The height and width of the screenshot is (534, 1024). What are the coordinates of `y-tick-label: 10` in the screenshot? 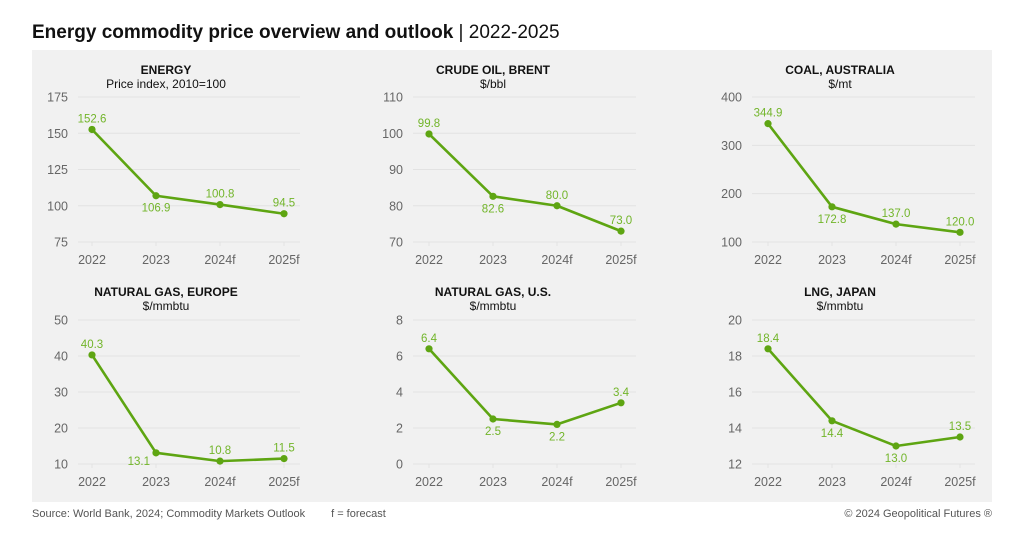 It's located at (61, 465).